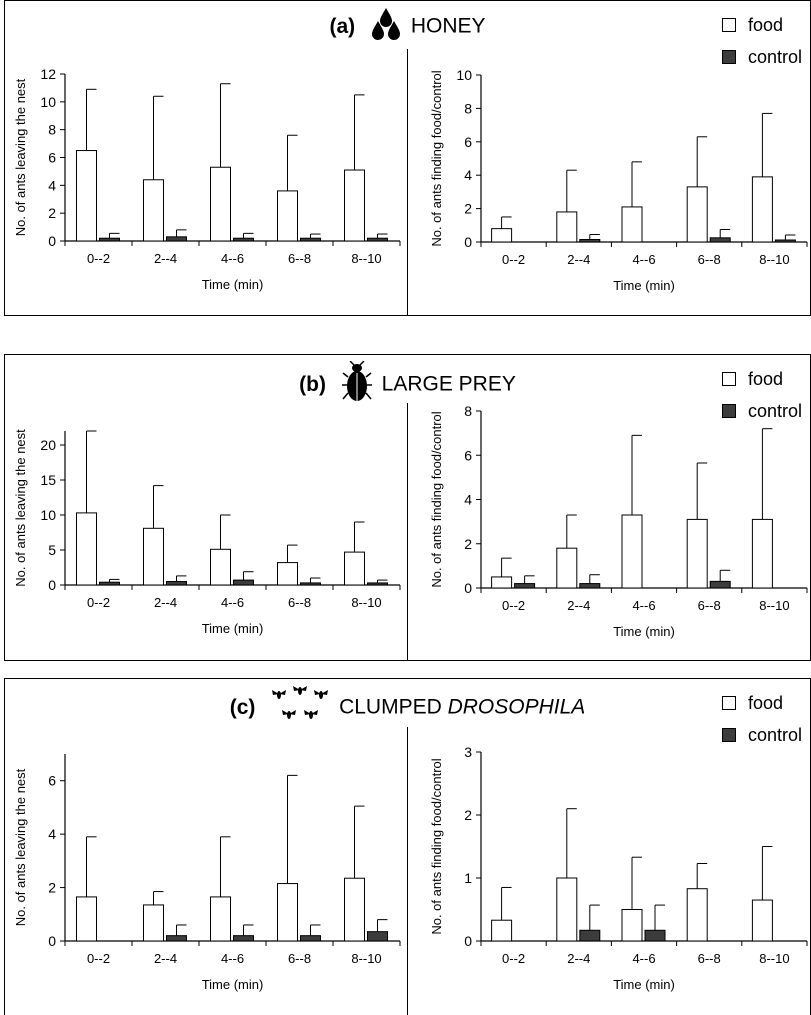 The image size is (811, 1015). What do you see at coordinates (728, 735) in the screenshot?
I see `legend-swatch-control` at bounding box center [728, 735].